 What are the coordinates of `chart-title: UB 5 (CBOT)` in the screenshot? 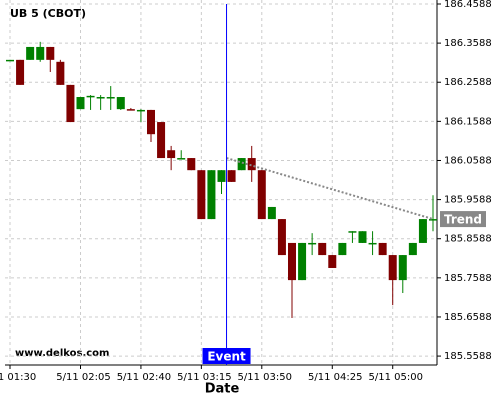 It's located at (48, 13).